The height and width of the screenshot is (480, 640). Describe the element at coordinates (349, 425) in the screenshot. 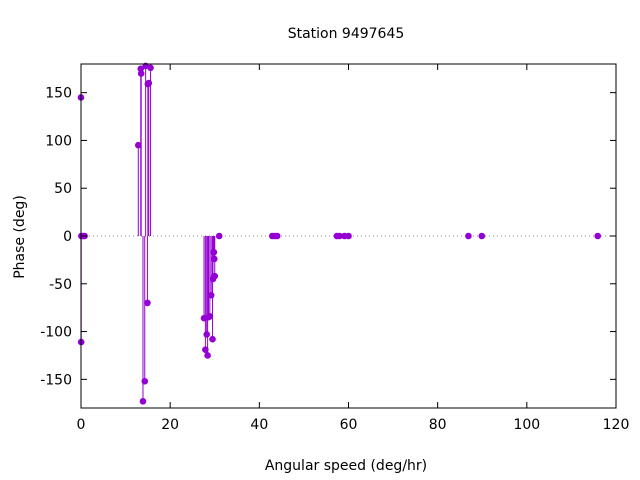

I see `x-tick-label: 60` at that location.